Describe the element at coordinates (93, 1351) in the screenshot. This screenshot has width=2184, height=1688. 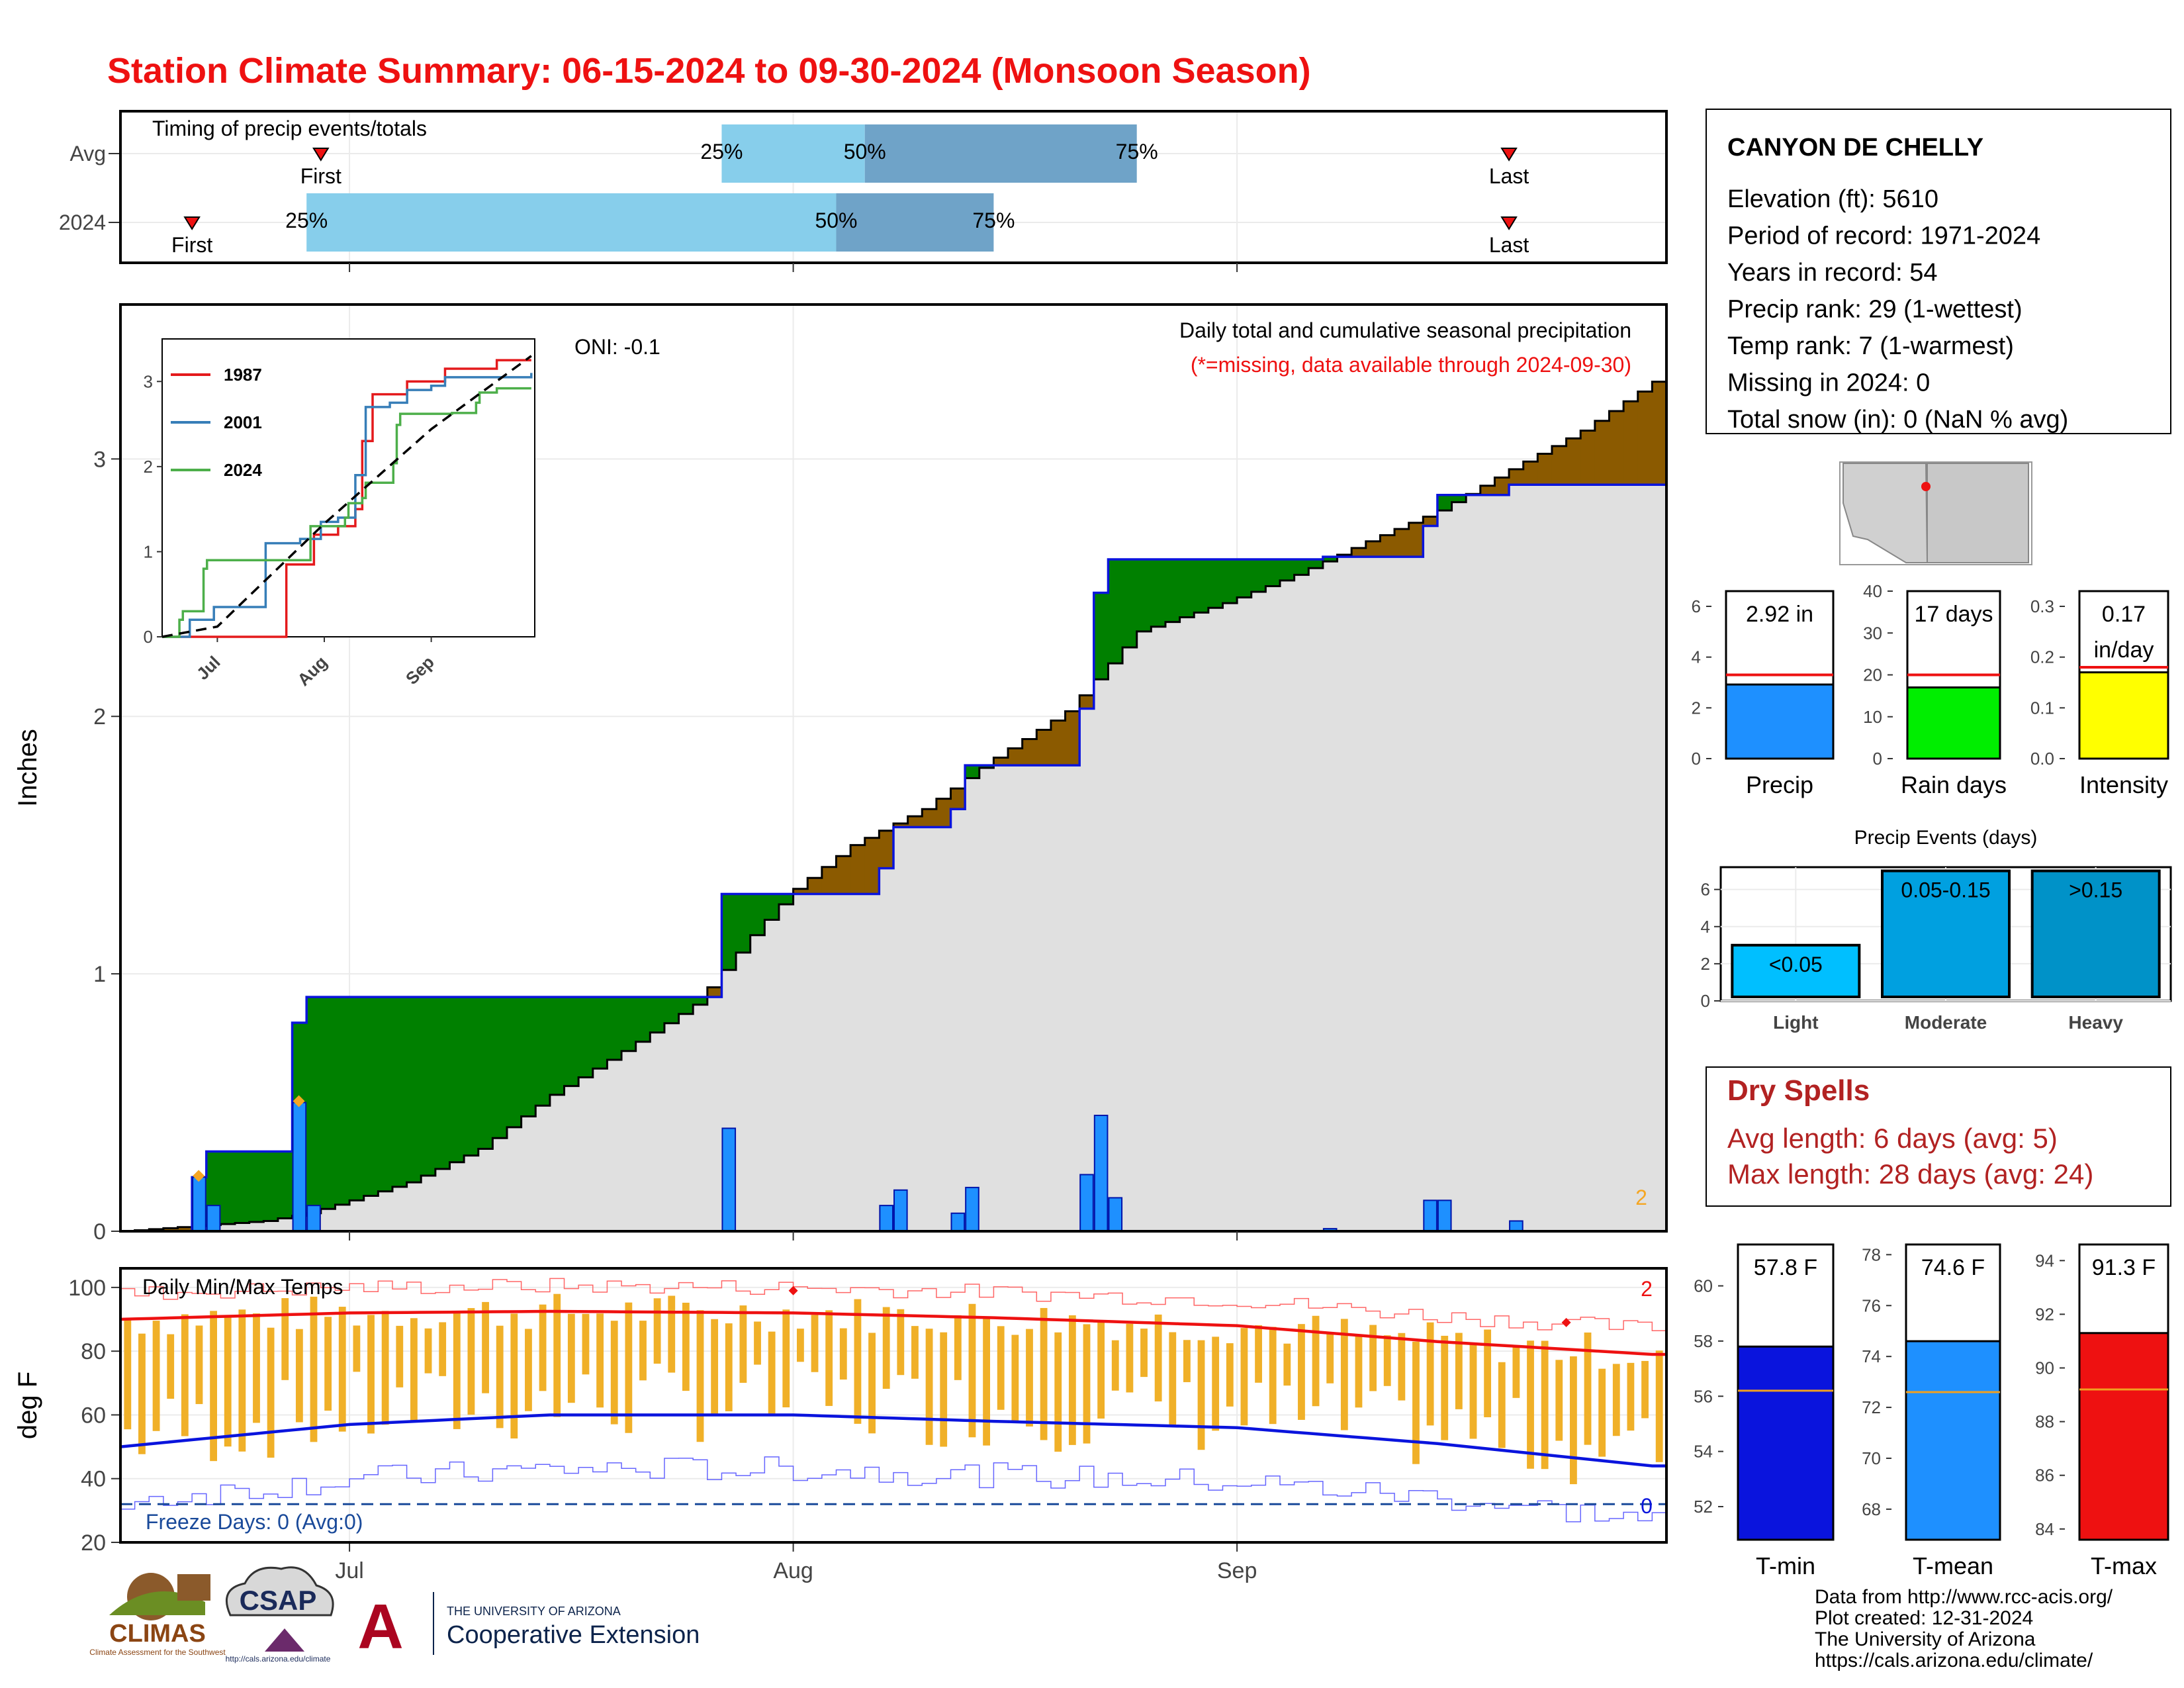
I see `temp-y-tick-label: 80` at that location.